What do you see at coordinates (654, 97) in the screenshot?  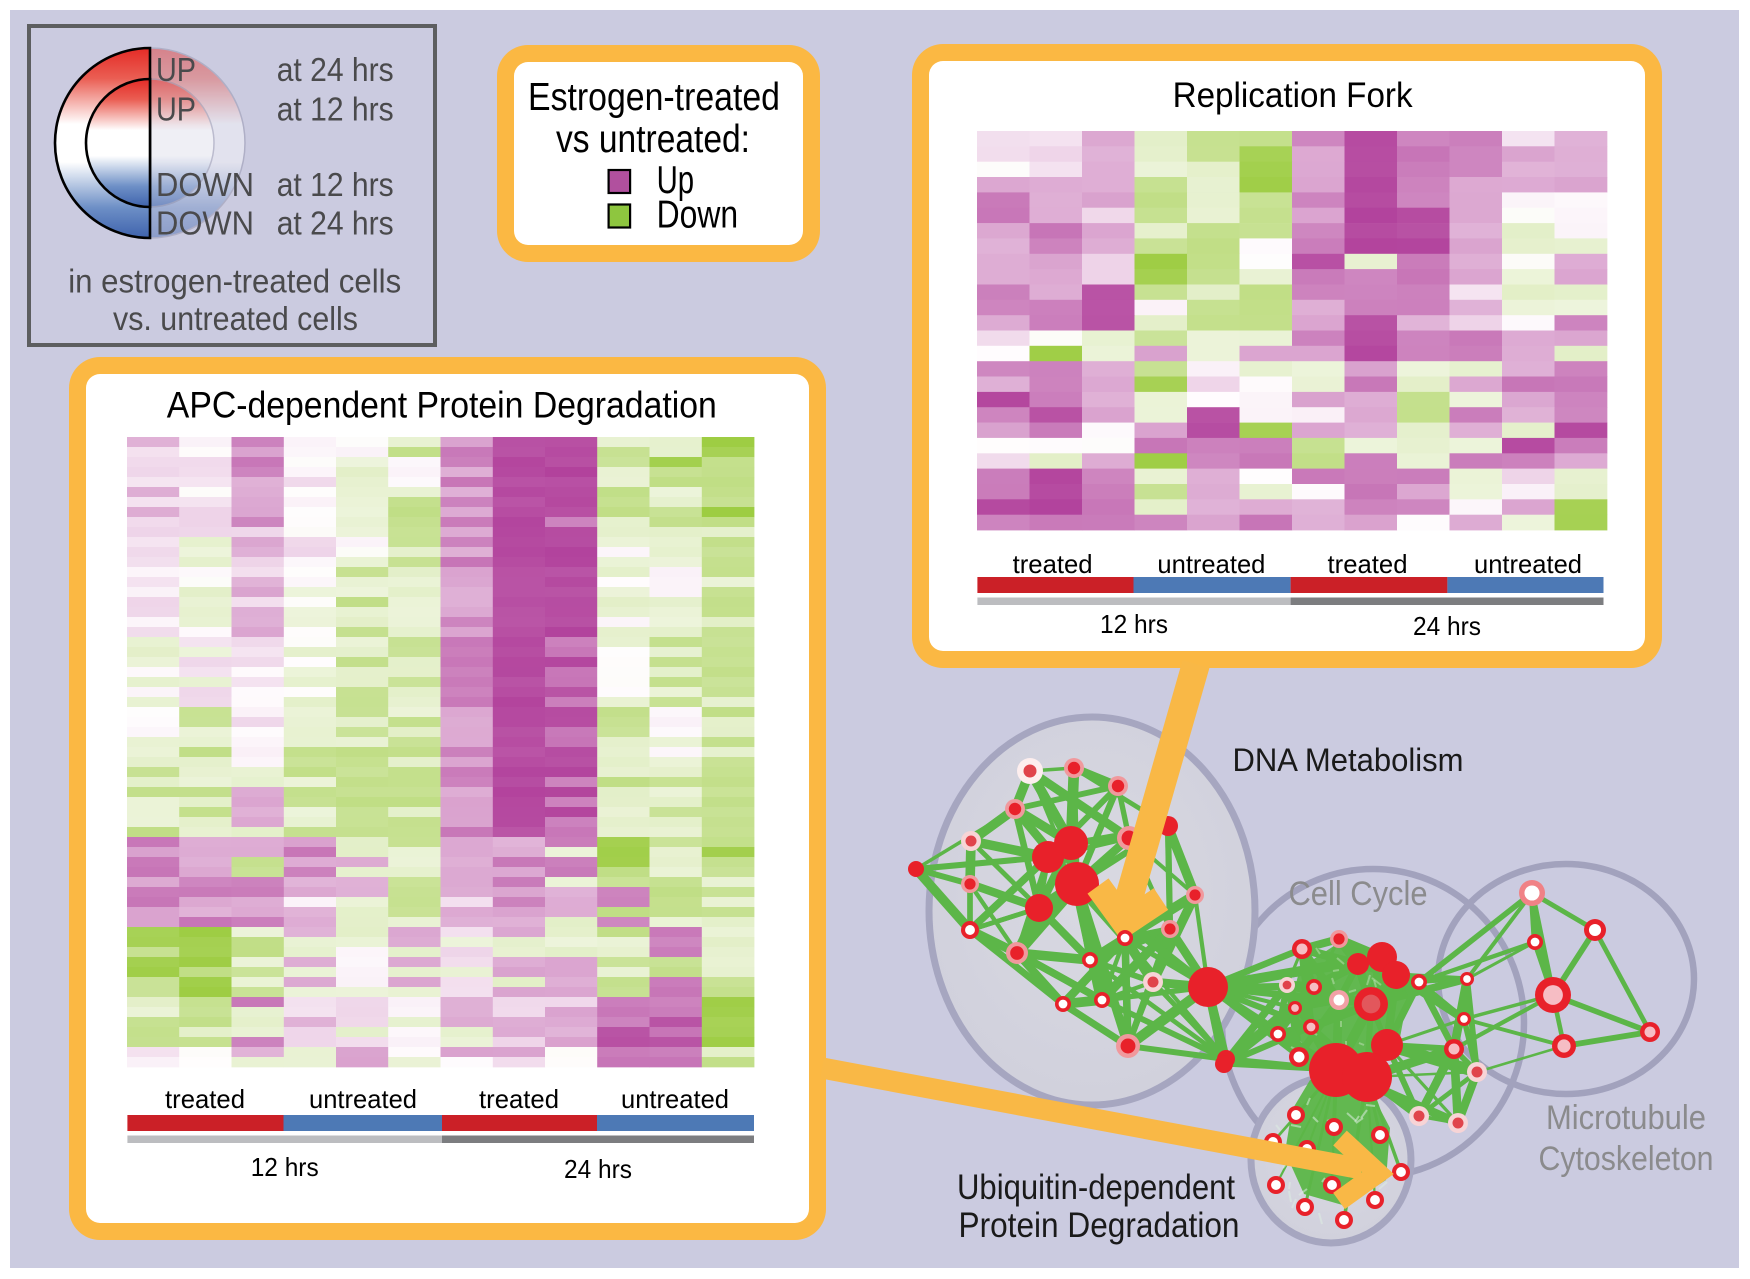 I see `svg-text: Estrogen-treated` at bounding box center [654, 97].